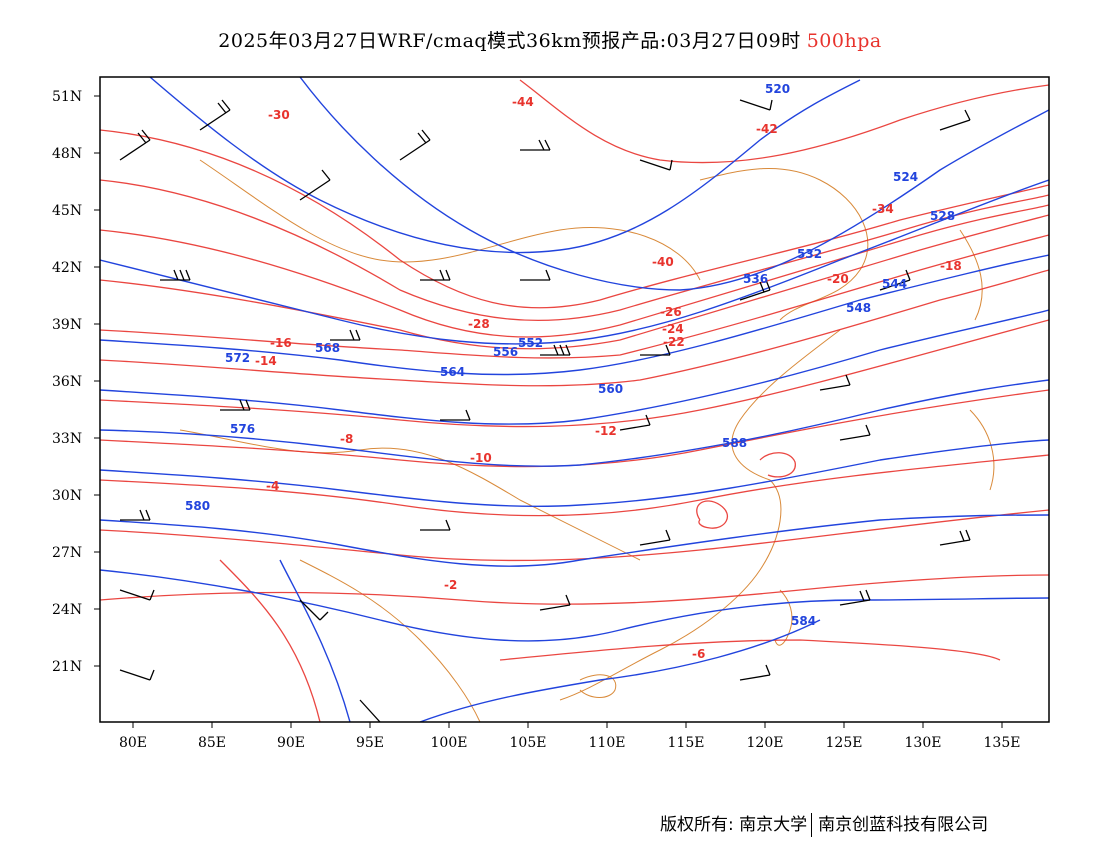 The height and width of the screenshot is (850, 1100). Describe the element at coordinates (883, 209) in the screenshot. I see `temperature-label: -34` at that location.